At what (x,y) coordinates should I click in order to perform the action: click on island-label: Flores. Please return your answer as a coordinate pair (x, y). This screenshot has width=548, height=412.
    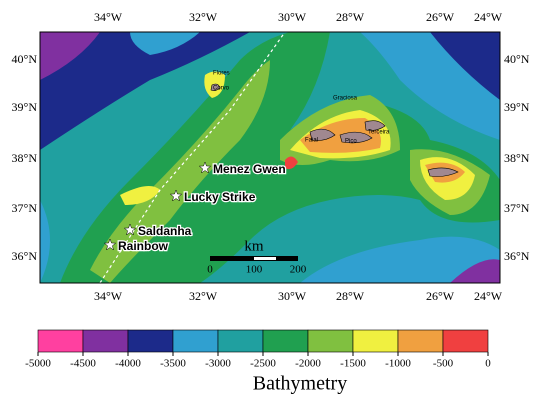
    Looking at the image, I should click on (221, 74).